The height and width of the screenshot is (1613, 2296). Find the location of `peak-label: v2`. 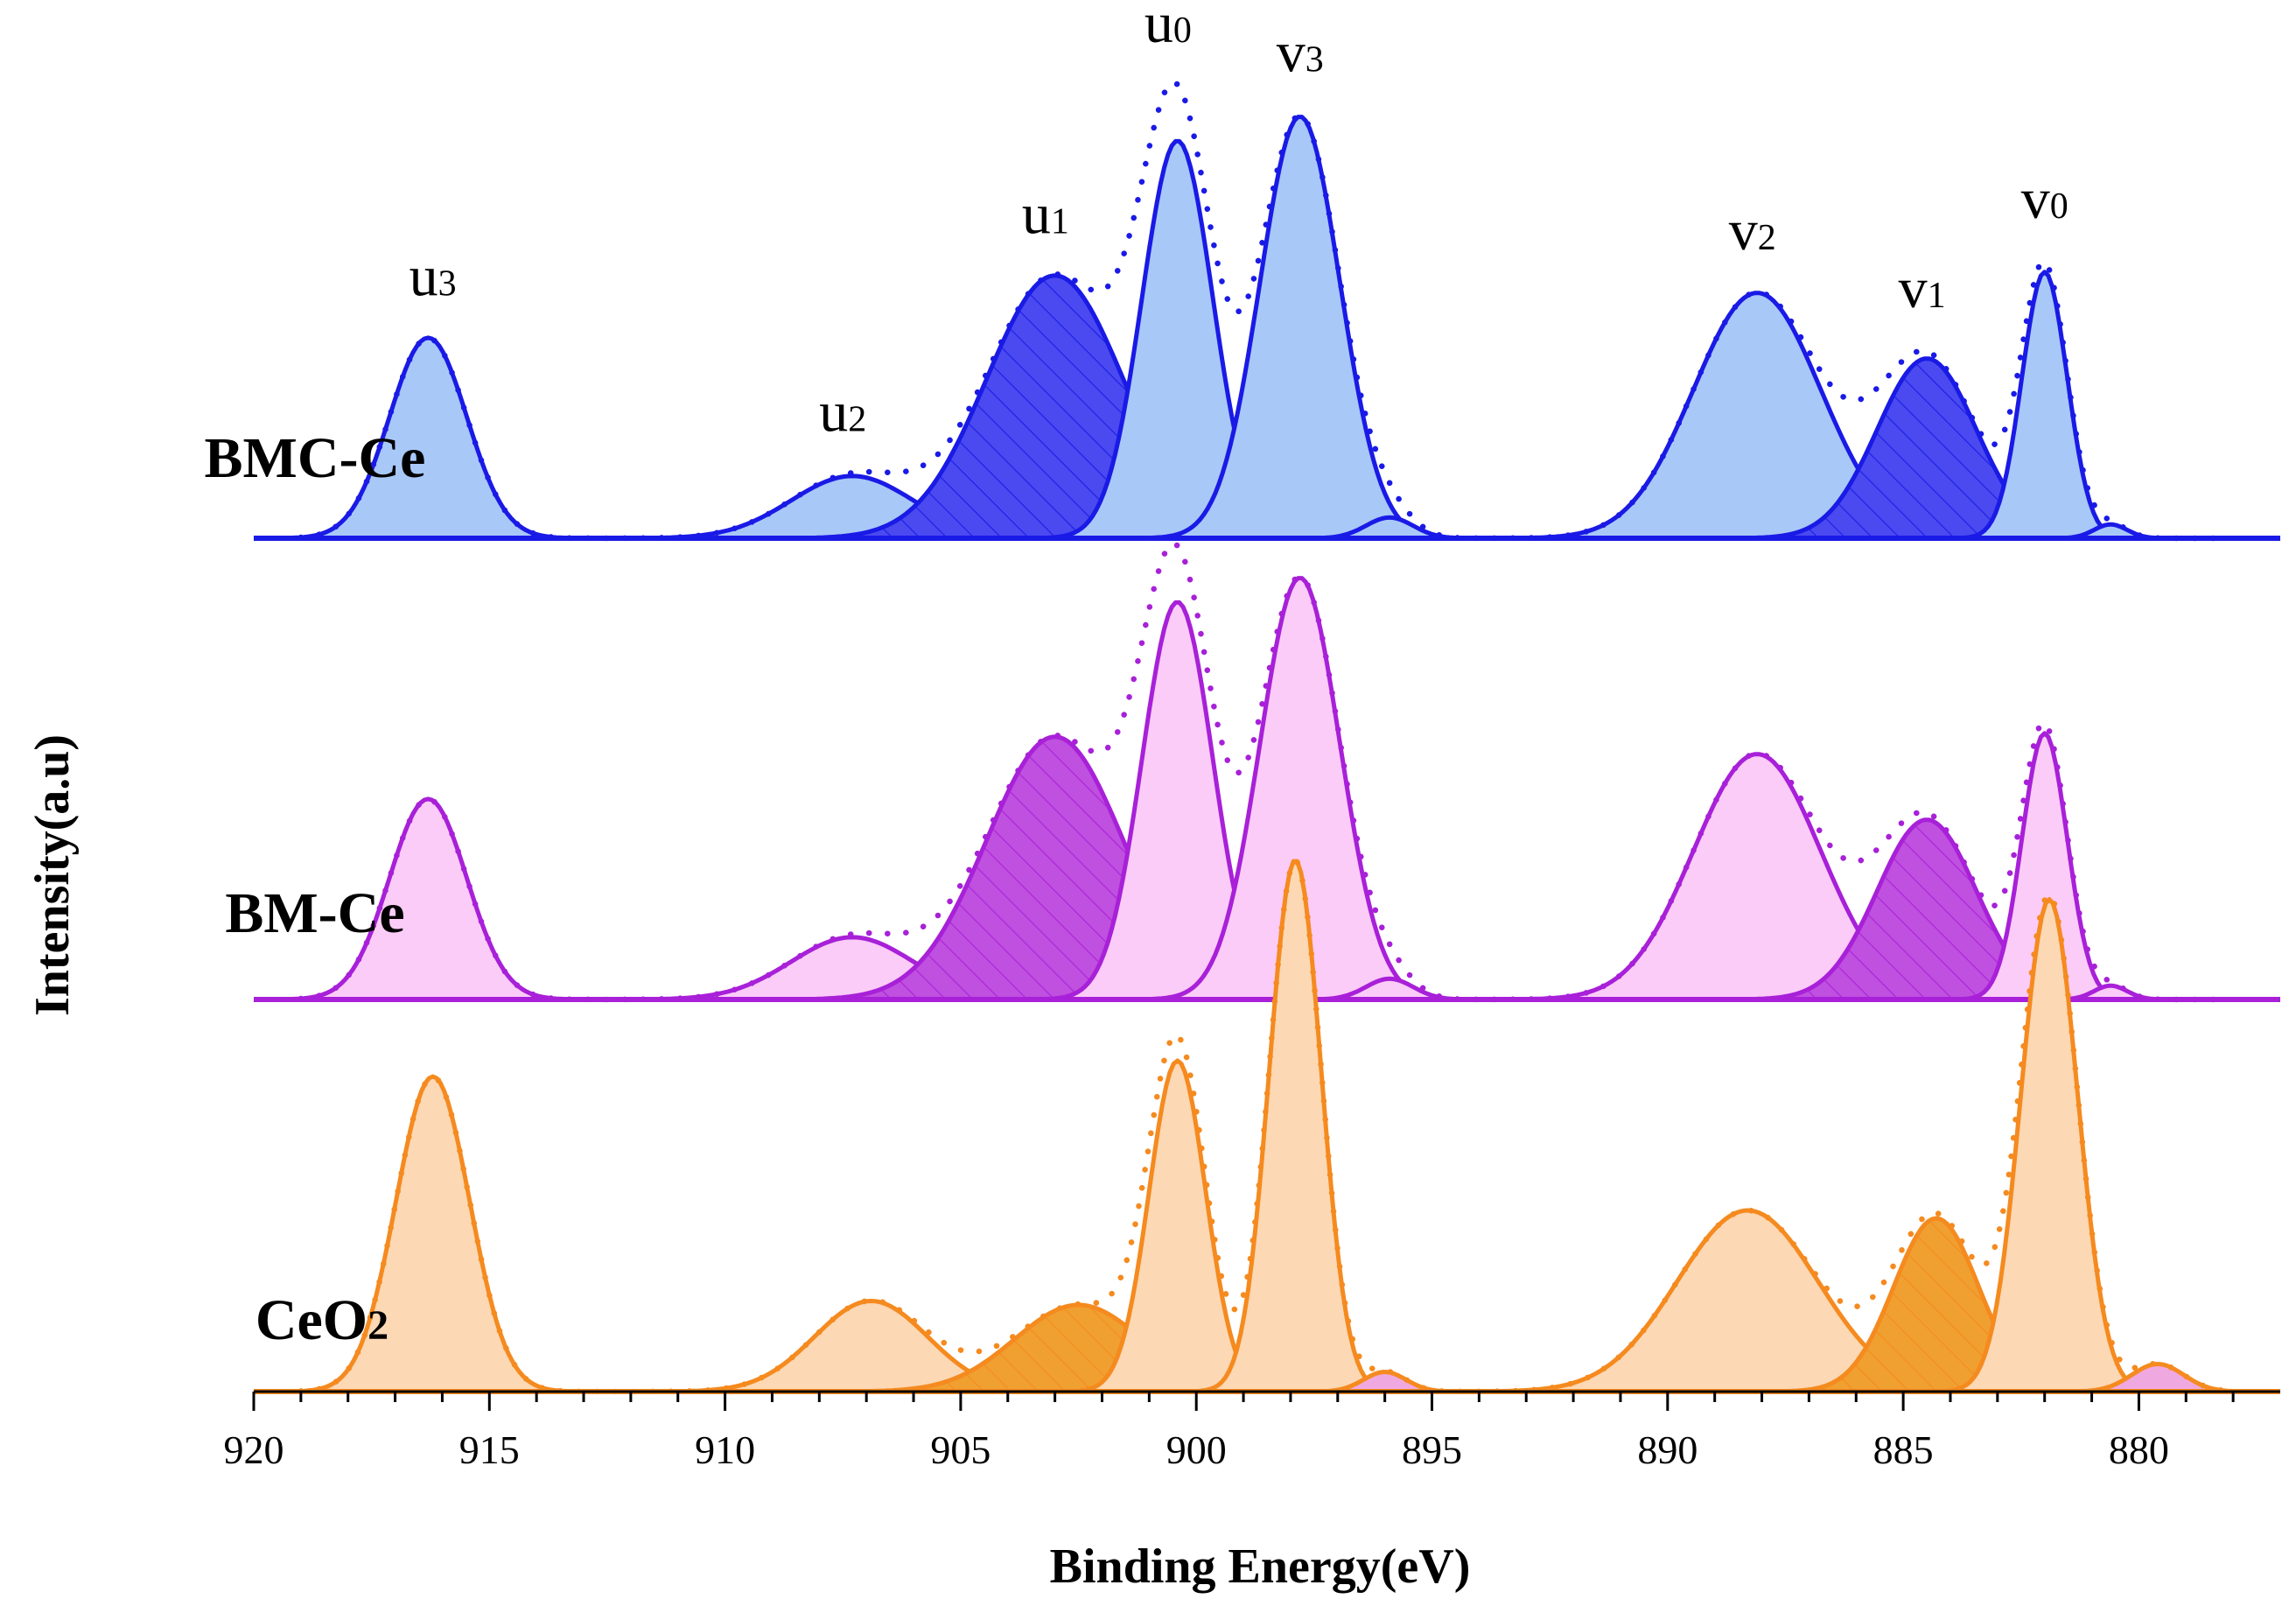

peak-label: v2 is located at coordinates (1752, 231).